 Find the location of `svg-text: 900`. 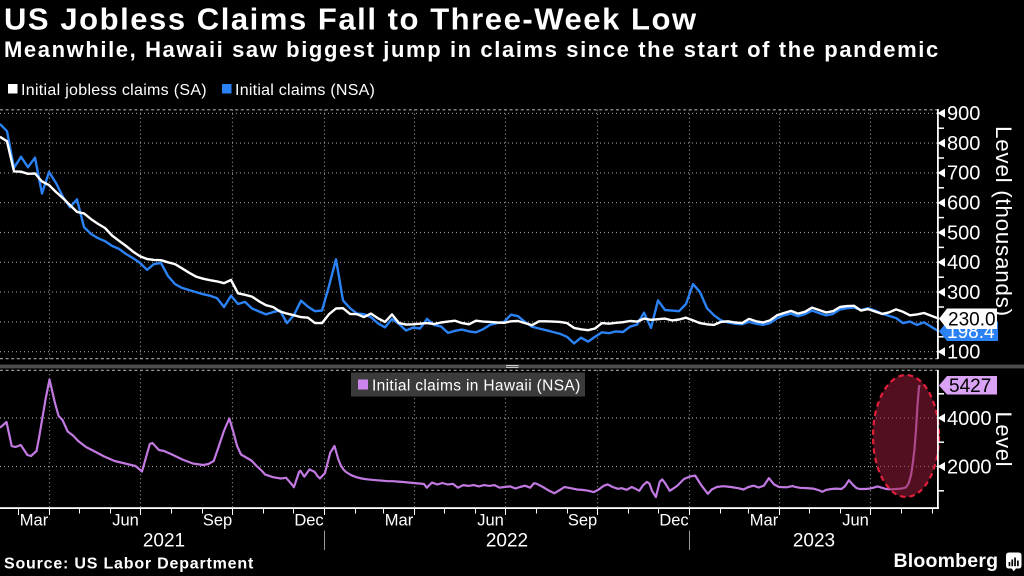

svg-text: 900 is located at coordinates (963, 114).